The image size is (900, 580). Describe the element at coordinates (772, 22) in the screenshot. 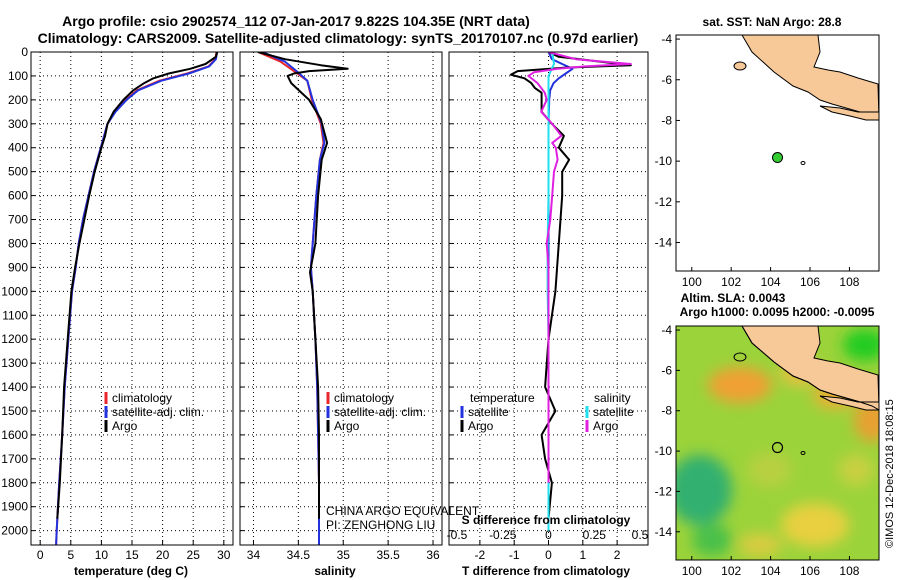

I see `sst-map-title: sat. SST: NaN Argo: 28.8` at that location.